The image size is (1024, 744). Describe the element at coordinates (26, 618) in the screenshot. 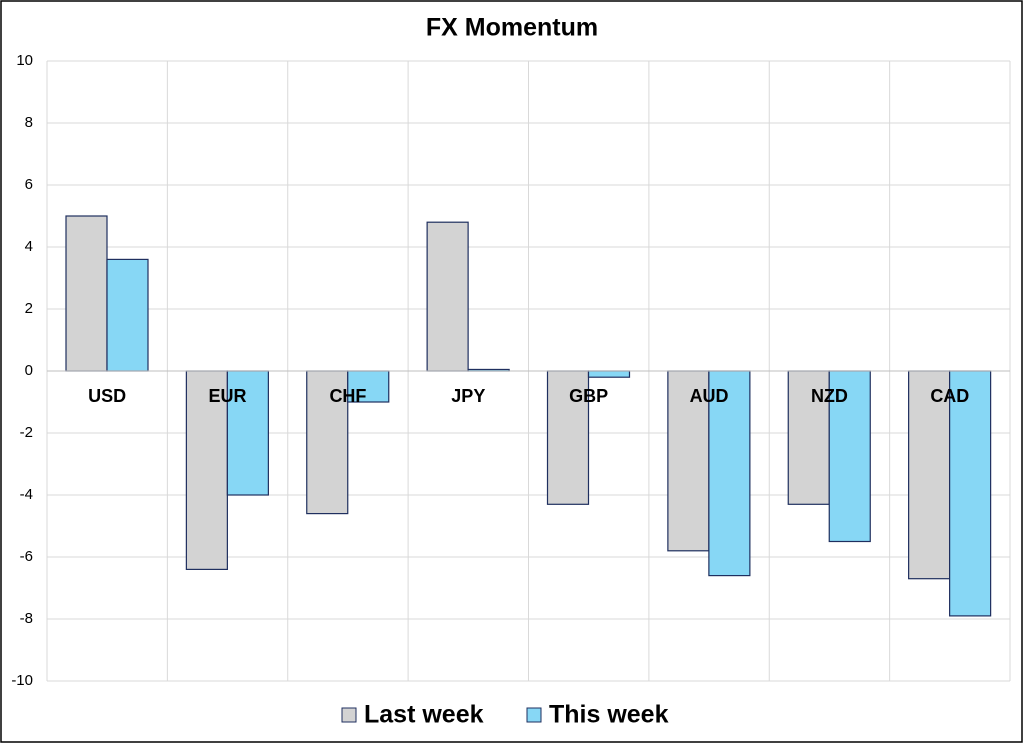

I see `y-tick-label: -8` at that location.